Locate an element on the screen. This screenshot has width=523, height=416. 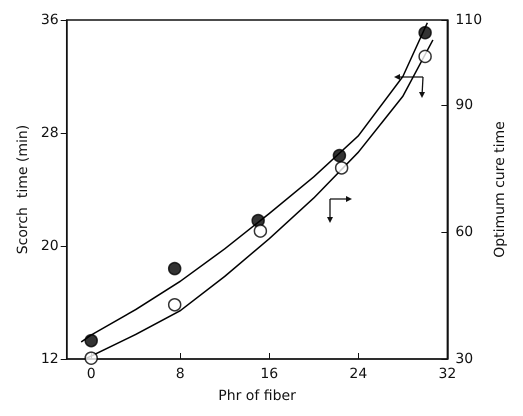
x-tick-label: 32 is located at coordinates (447, 374).